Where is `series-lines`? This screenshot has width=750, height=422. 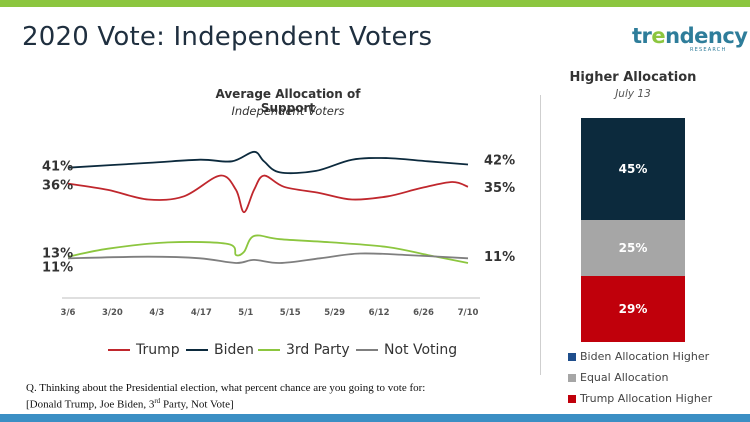
series-lines is located at coordinates (268, 207).